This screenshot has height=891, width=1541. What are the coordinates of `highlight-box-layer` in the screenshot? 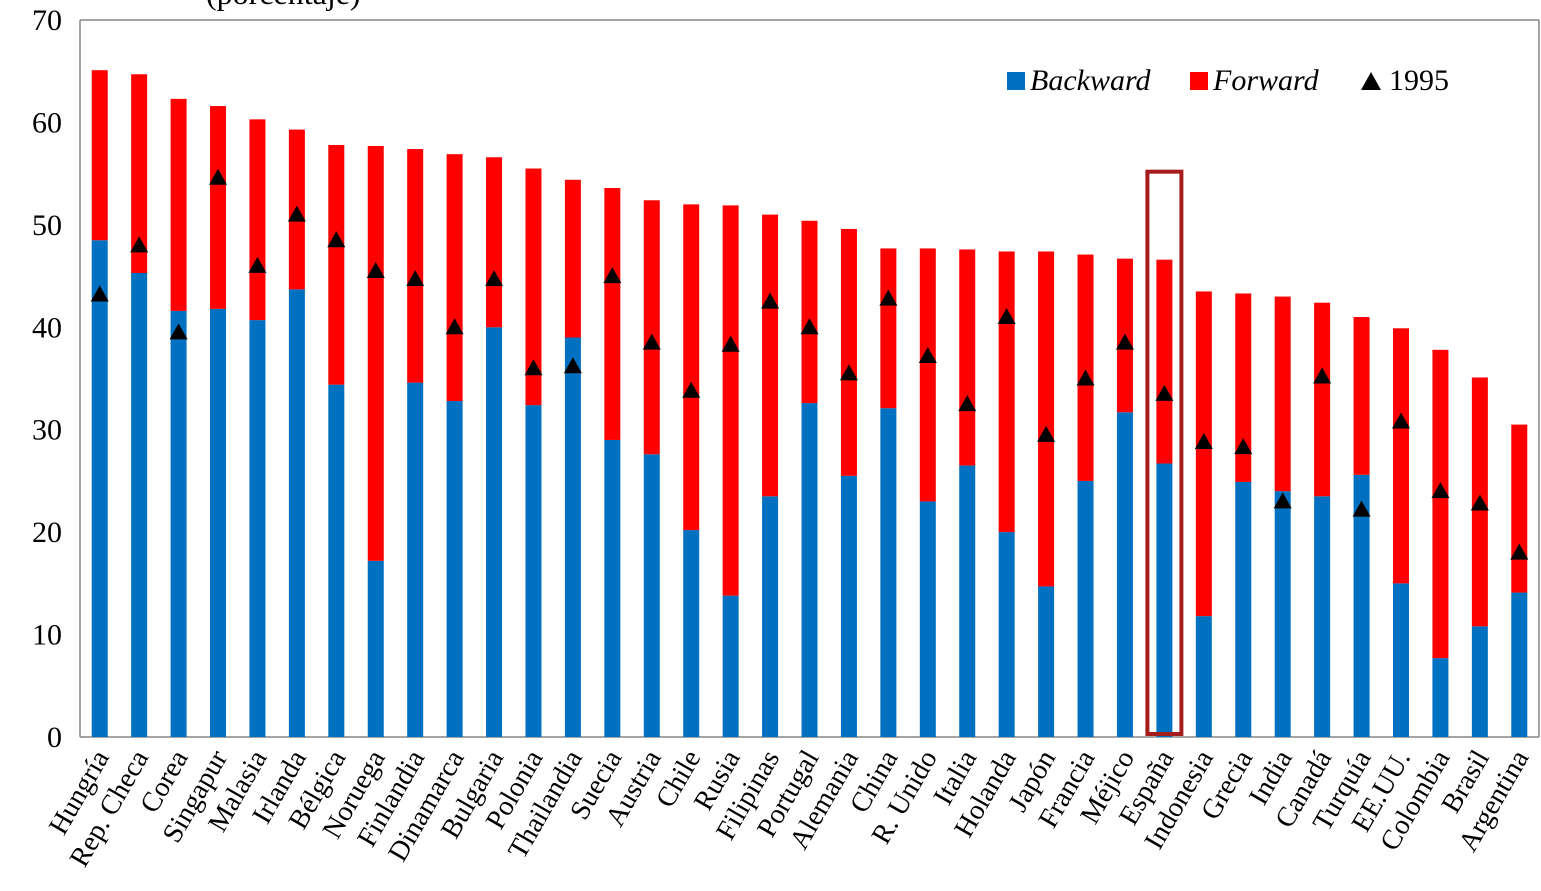 It's located at (1164, 452).